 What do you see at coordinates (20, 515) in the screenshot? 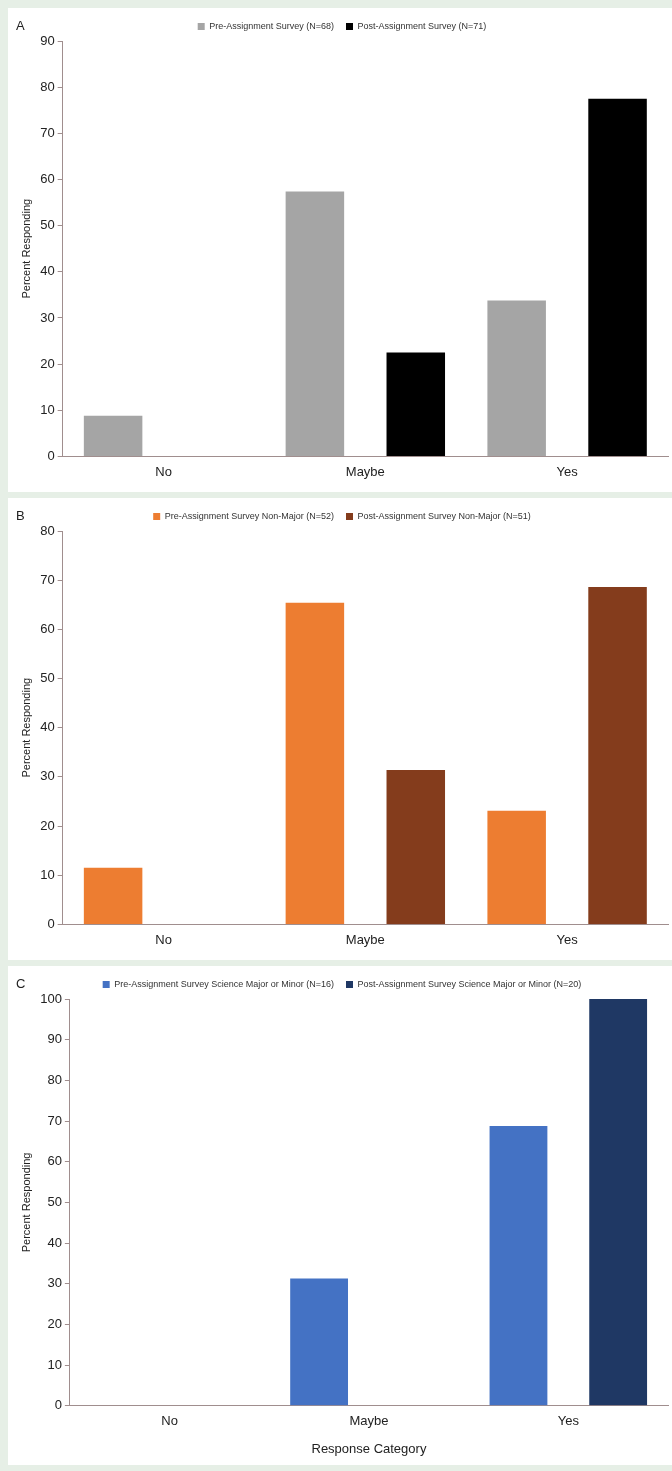
I see `chart-title: B` at bounding box center [20, 515].